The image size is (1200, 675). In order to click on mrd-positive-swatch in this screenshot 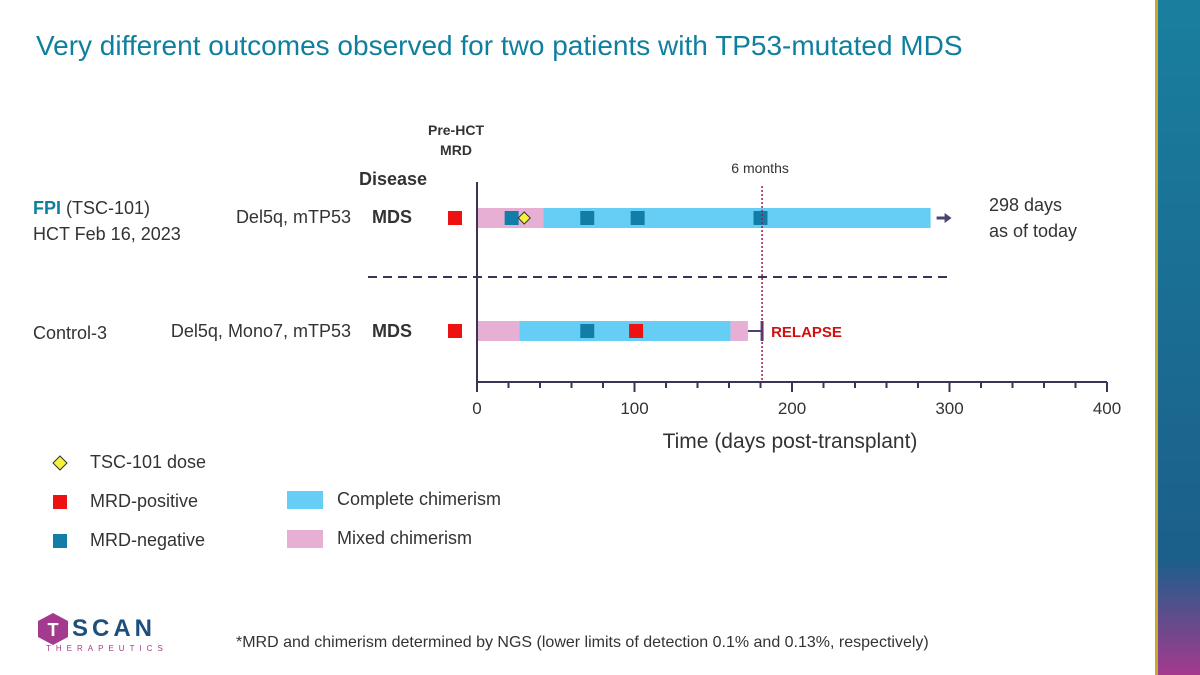, I will do `click(60, 501)`.